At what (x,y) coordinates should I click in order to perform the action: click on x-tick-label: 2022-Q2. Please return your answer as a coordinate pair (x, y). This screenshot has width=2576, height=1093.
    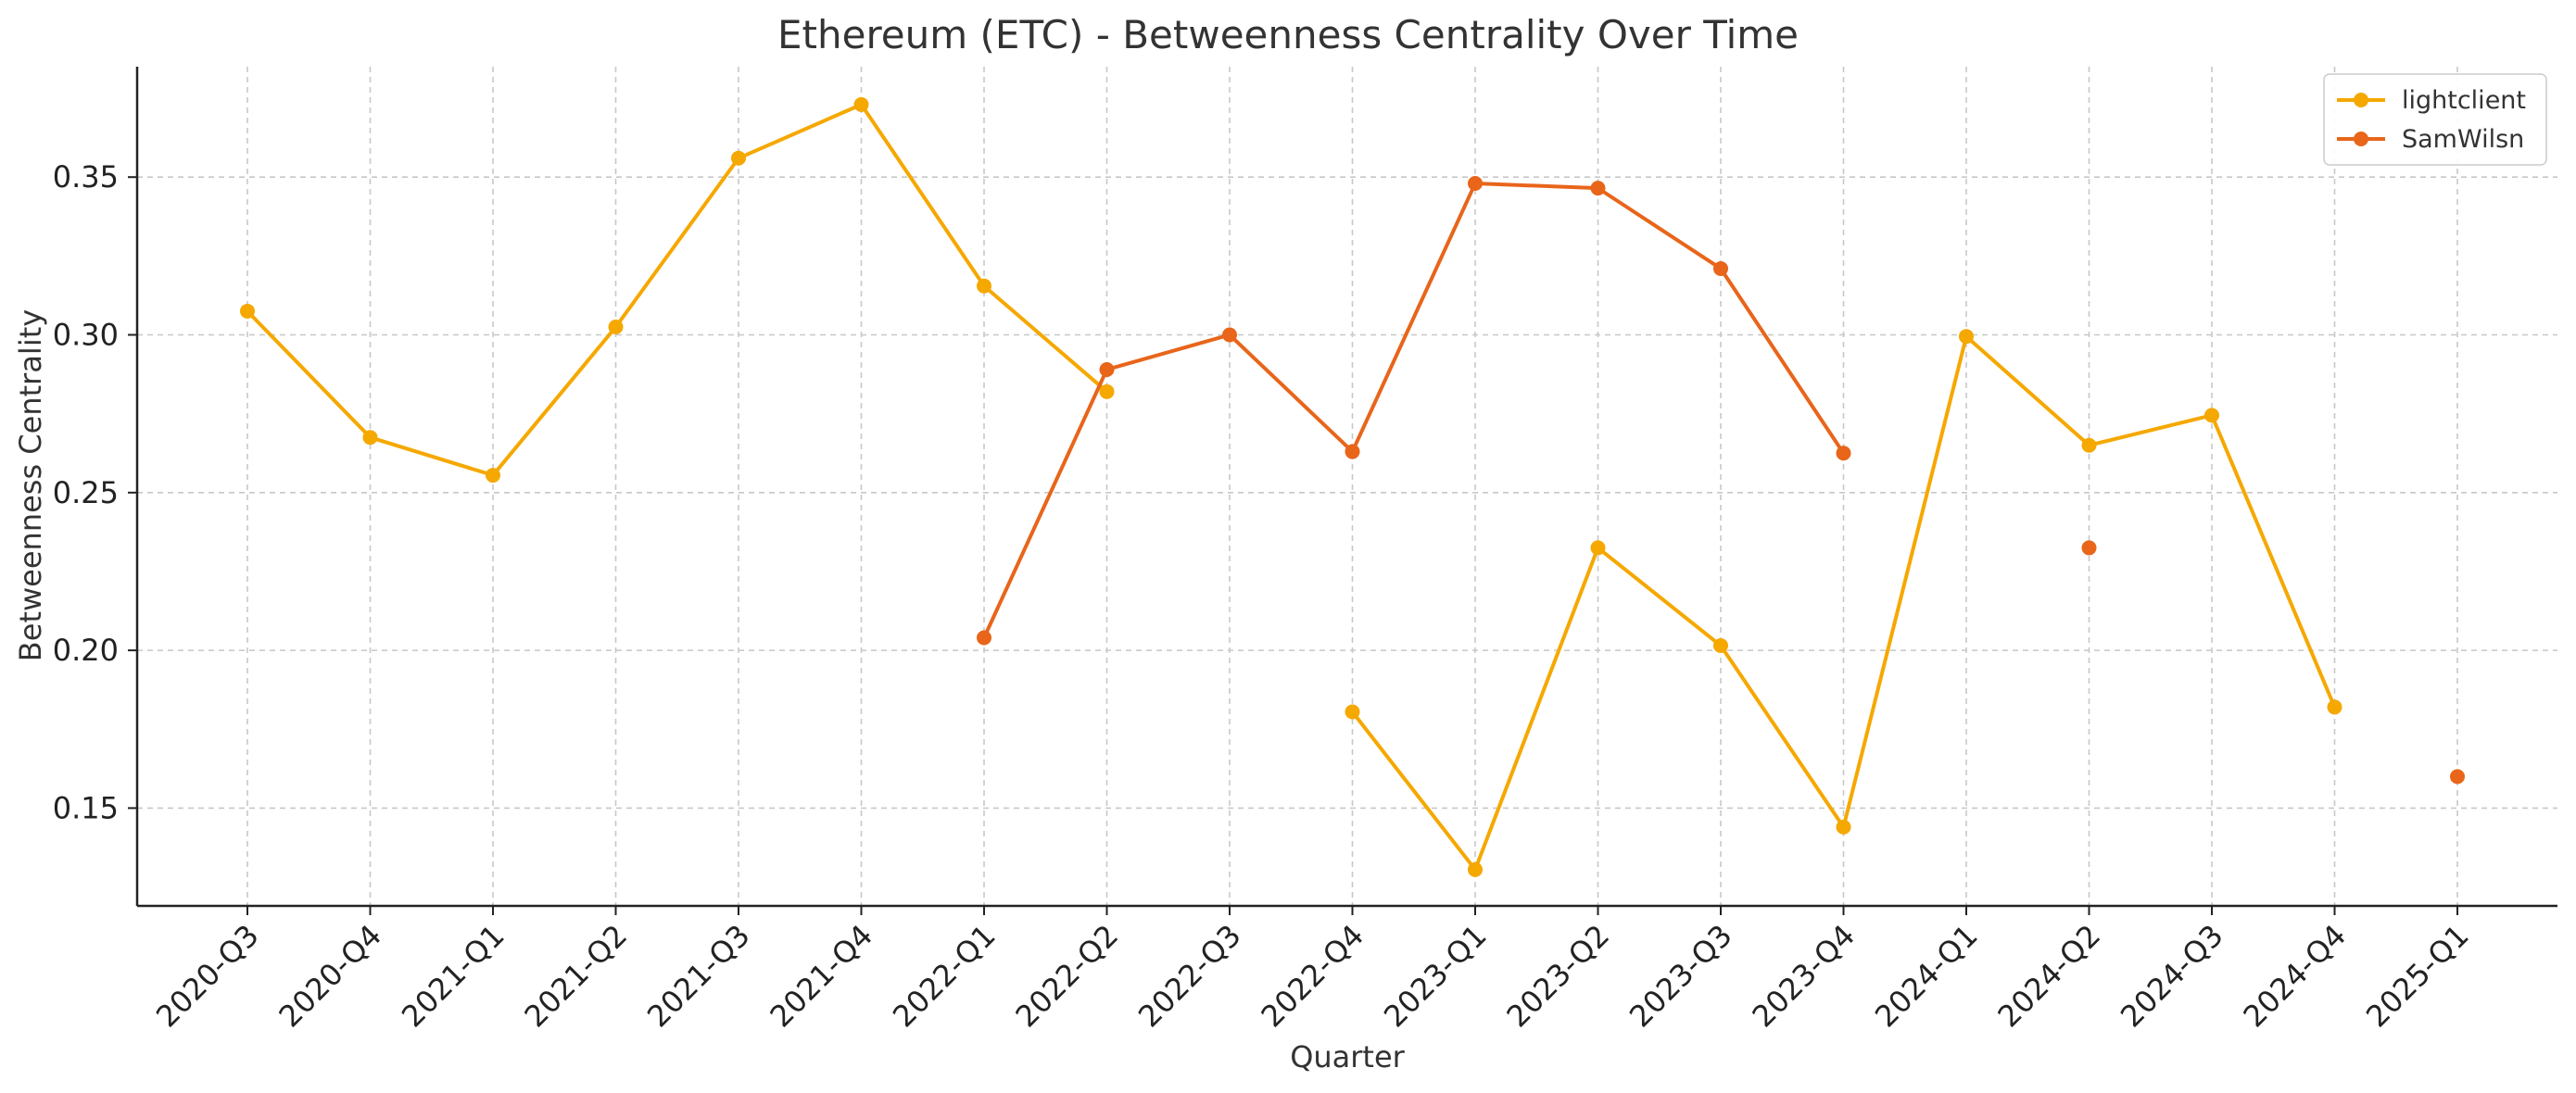
    Looking at the image, I should click on (1067, 976).